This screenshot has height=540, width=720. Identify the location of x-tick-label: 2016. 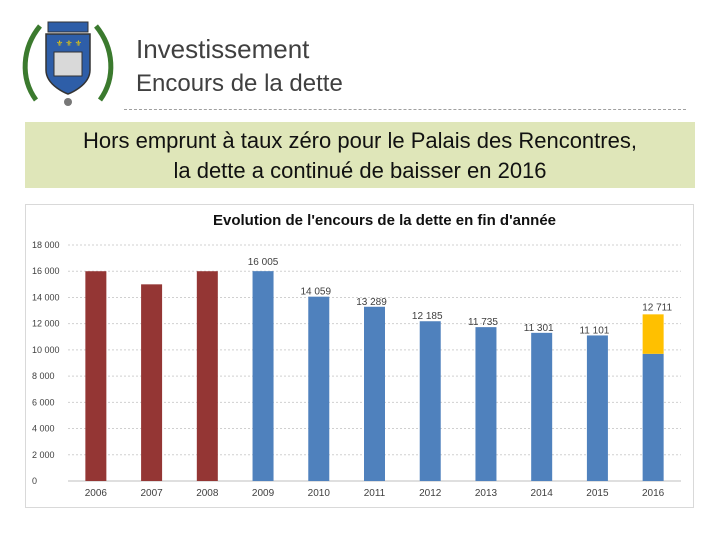
(653, 493).